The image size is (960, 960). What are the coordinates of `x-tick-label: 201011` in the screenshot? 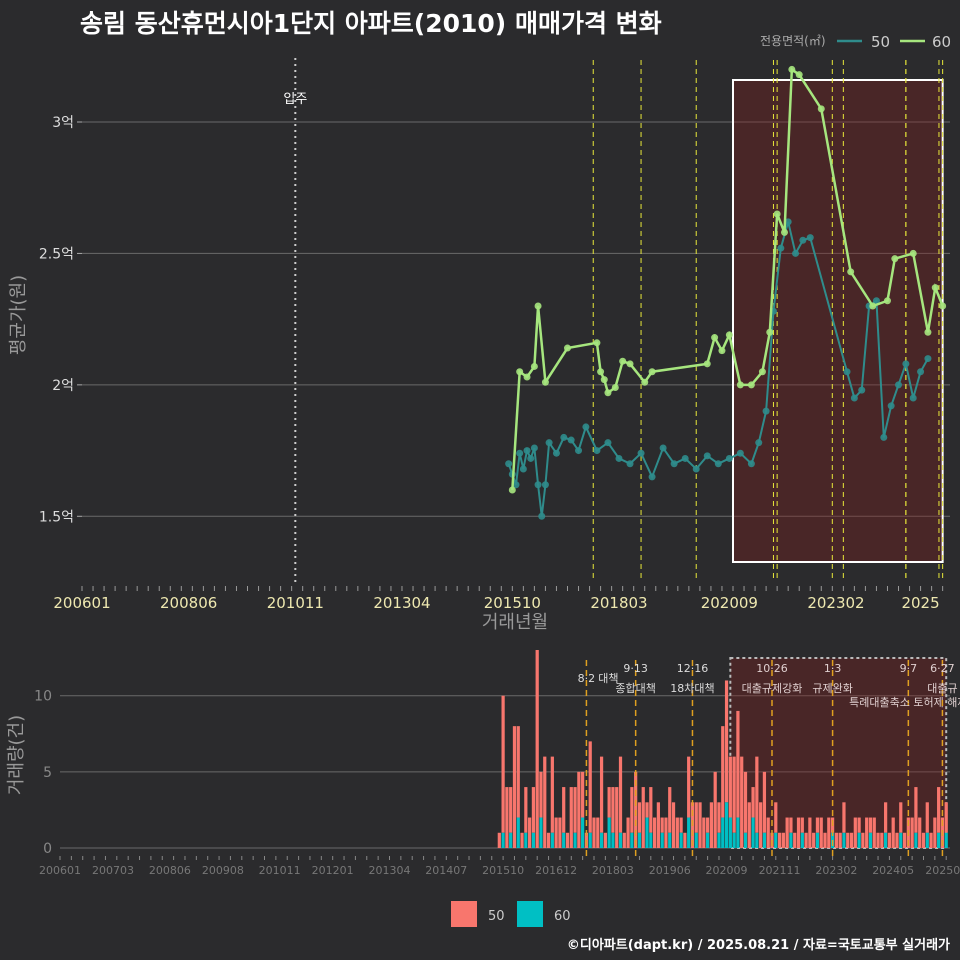 It's located at (295, 603).